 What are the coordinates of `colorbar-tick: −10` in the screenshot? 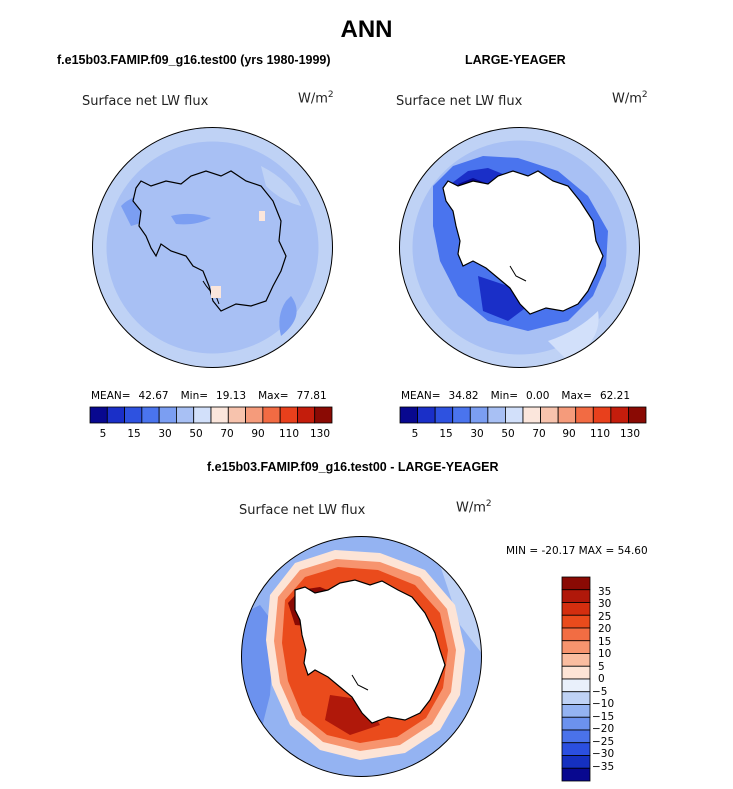 It's located at (603, 704).